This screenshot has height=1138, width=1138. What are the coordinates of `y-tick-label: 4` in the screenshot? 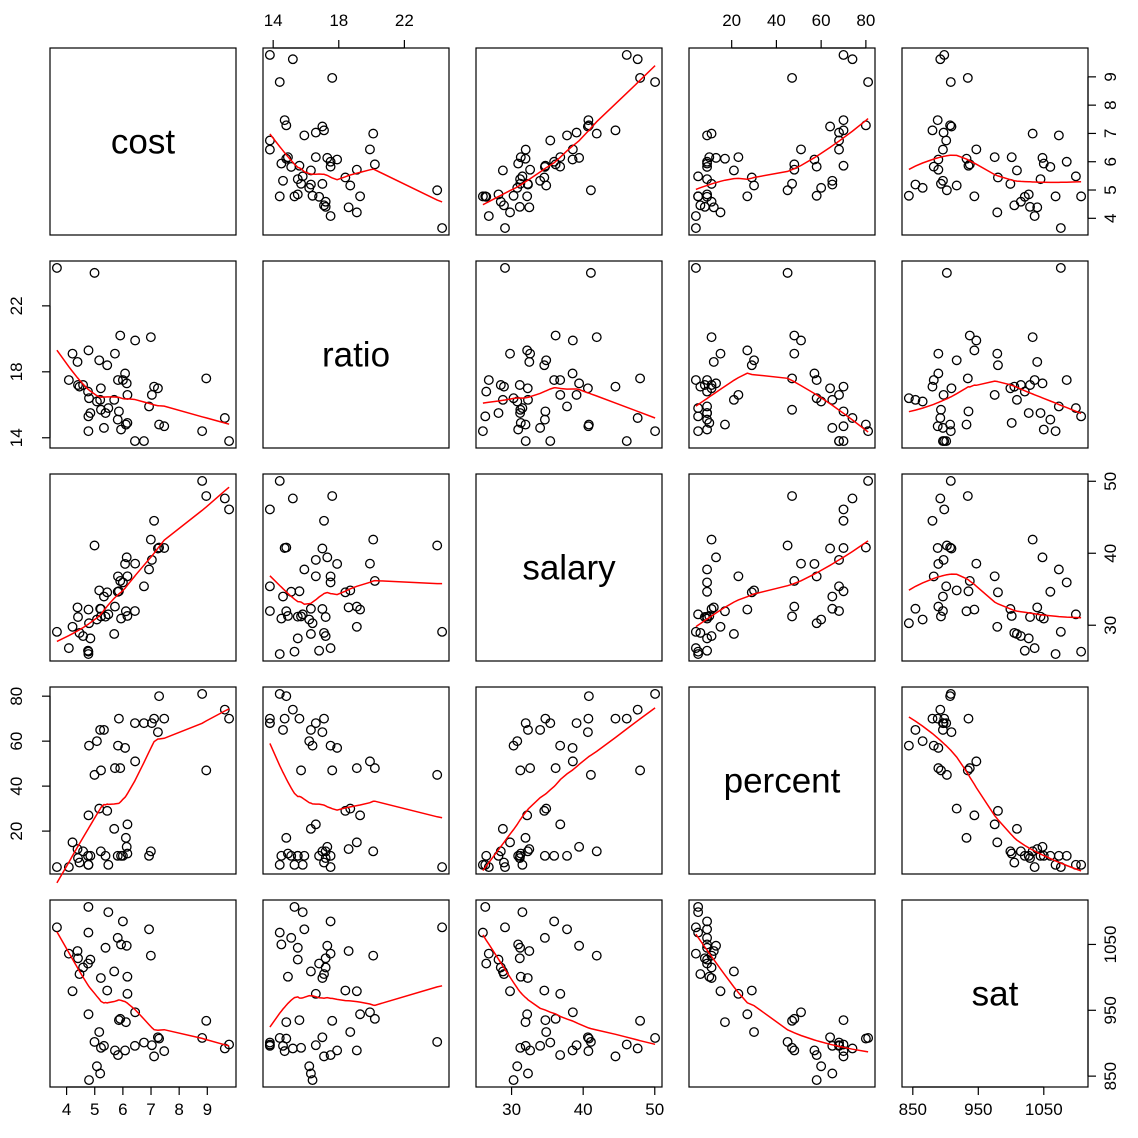 It's located at (1110, 218).